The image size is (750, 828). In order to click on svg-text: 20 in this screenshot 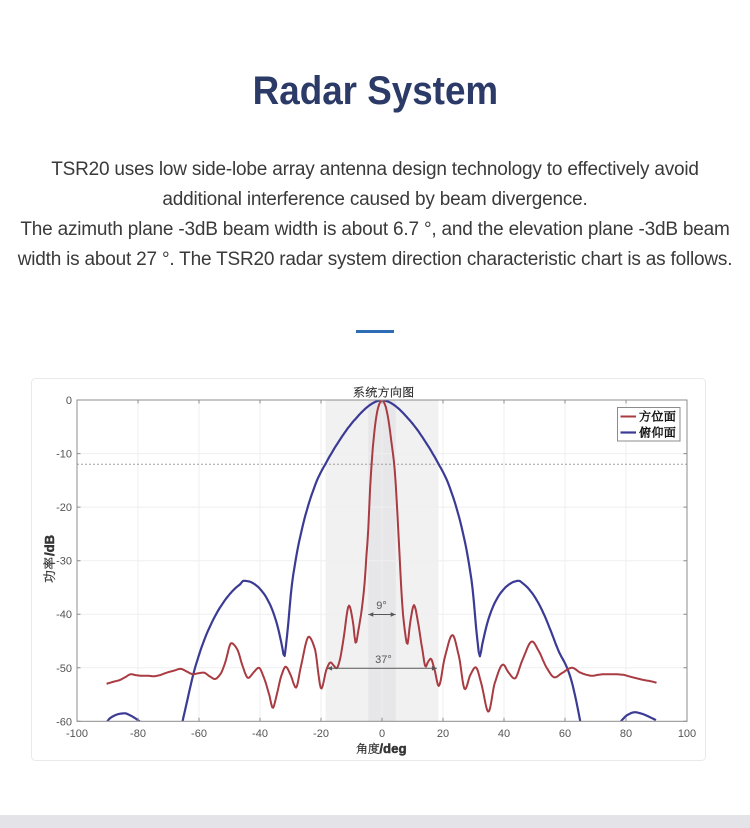, I will do `click(443, 734)`.